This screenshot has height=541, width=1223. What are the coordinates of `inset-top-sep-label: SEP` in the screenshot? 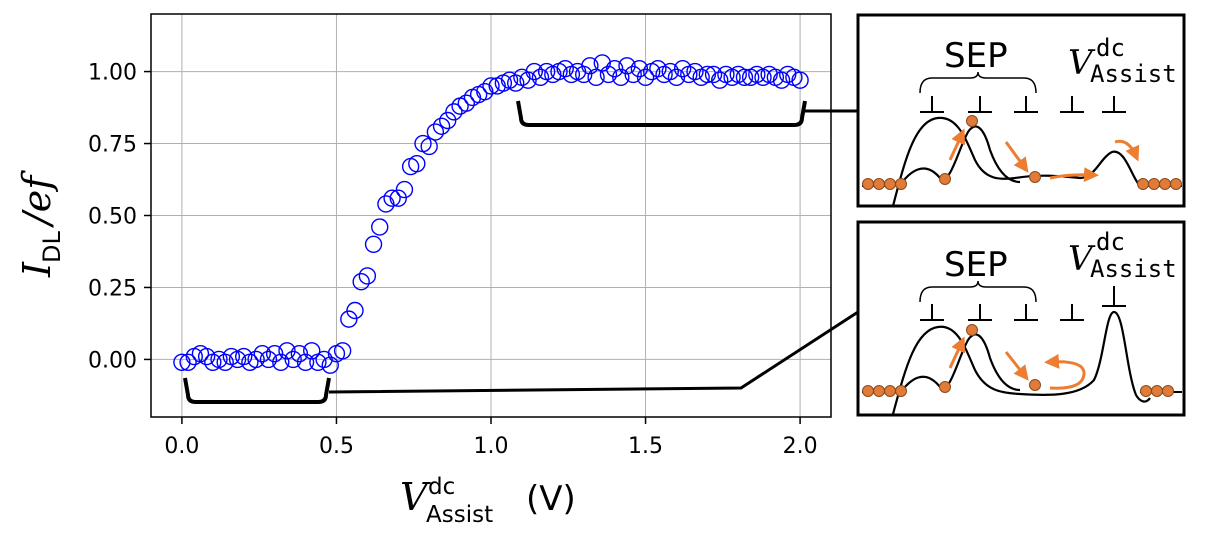 It's located at (976, 56).